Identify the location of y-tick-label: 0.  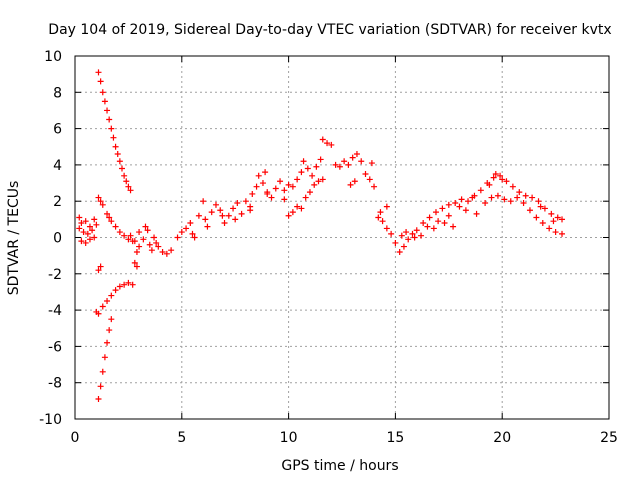
(57, 239).